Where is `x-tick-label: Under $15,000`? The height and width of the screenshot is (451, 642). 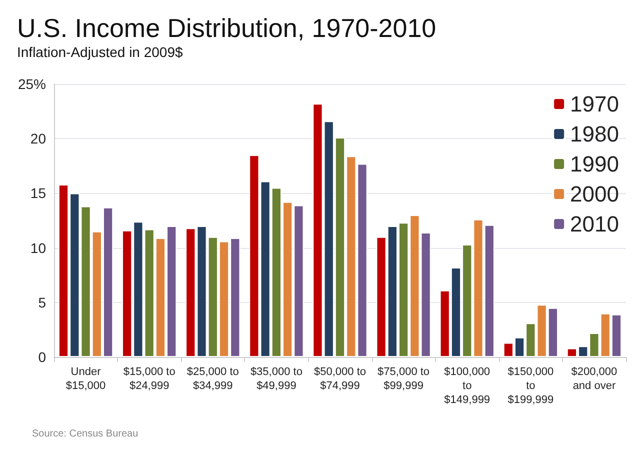
x-tick-label: Under $15,000 is located at coordinates (86, 379).